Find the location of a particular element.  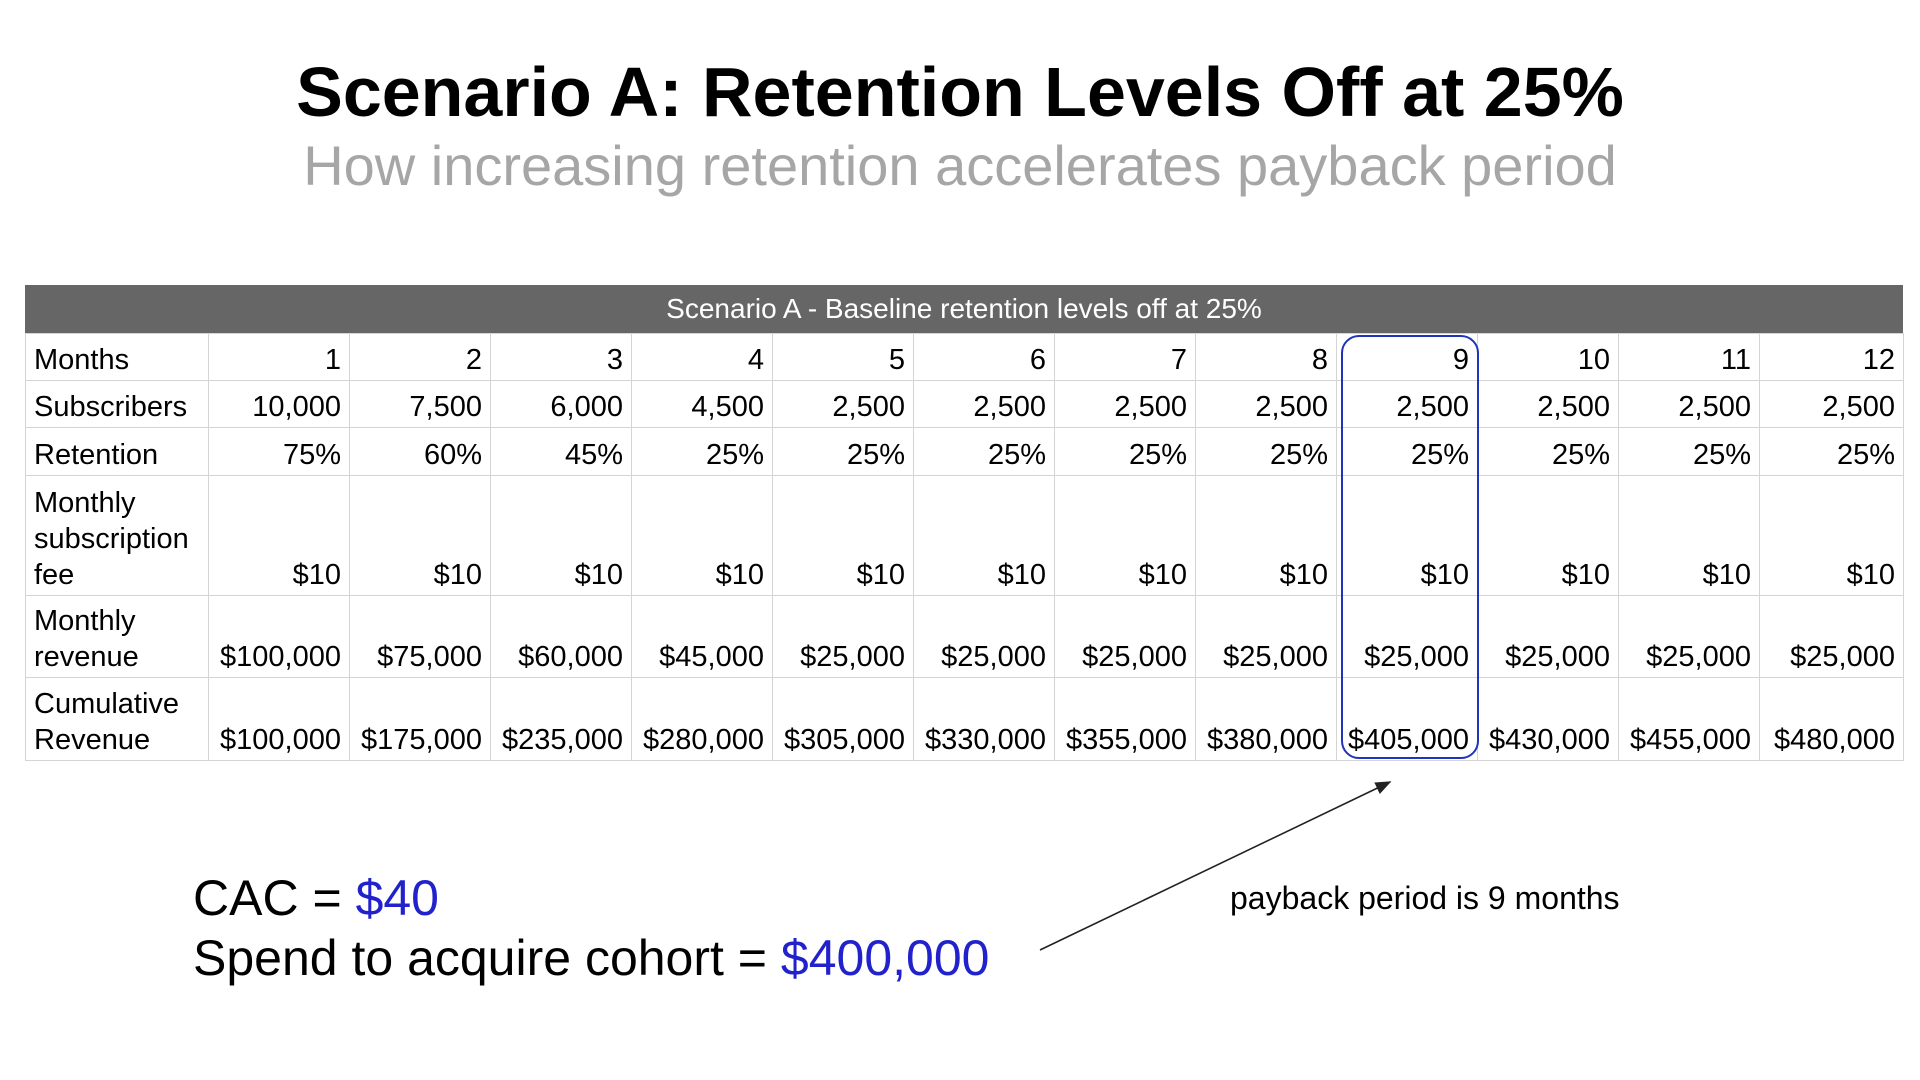

spend-line: Spend to acquire cohort = $400,000 is located at coordinates (591, 958).